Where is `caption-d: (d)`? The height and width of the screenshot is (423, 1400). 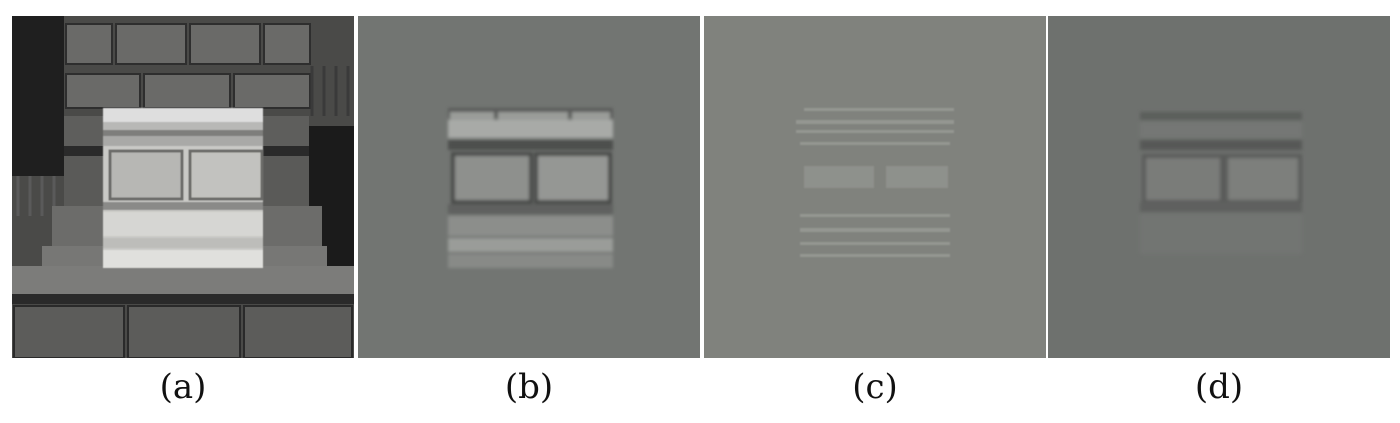
caption-d: (d) is located at coordinates (1219, 387).